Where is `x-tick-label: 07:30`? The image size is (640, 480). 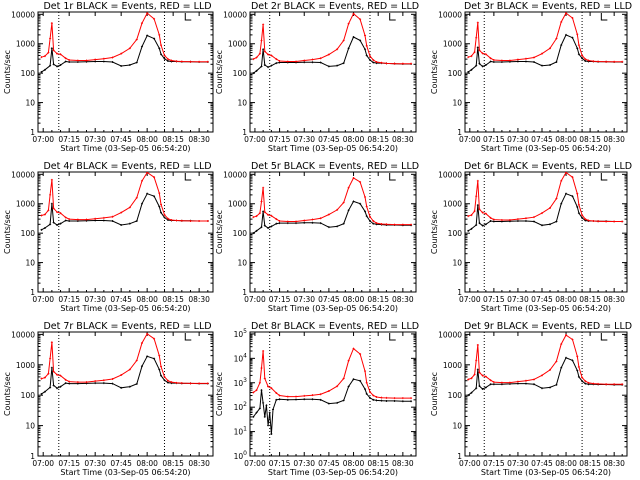 x-tick-label: 07:30 is located at coordinates (304, 139).